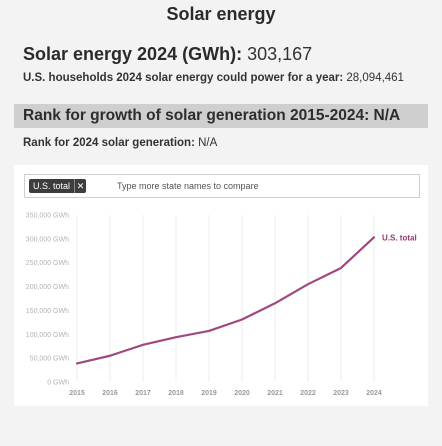  I want to click on state-search-input, so click(262, 186).